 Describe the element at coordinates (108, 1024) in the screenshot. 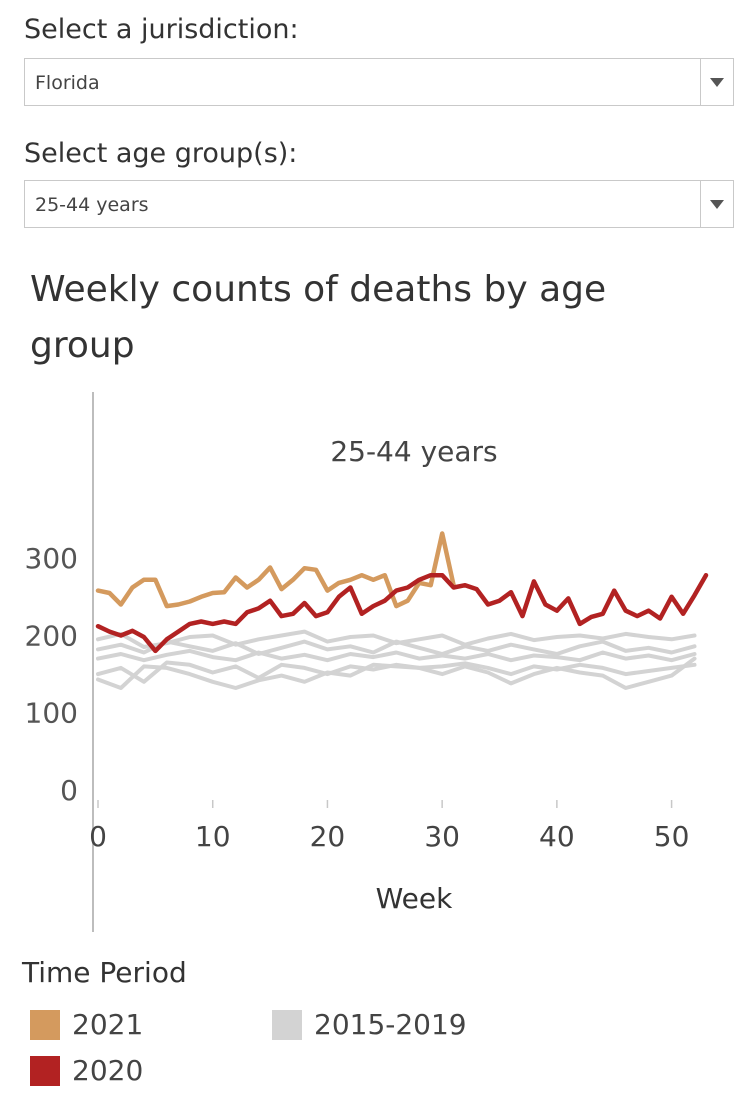

I see `legend-label: 2021` at that location.